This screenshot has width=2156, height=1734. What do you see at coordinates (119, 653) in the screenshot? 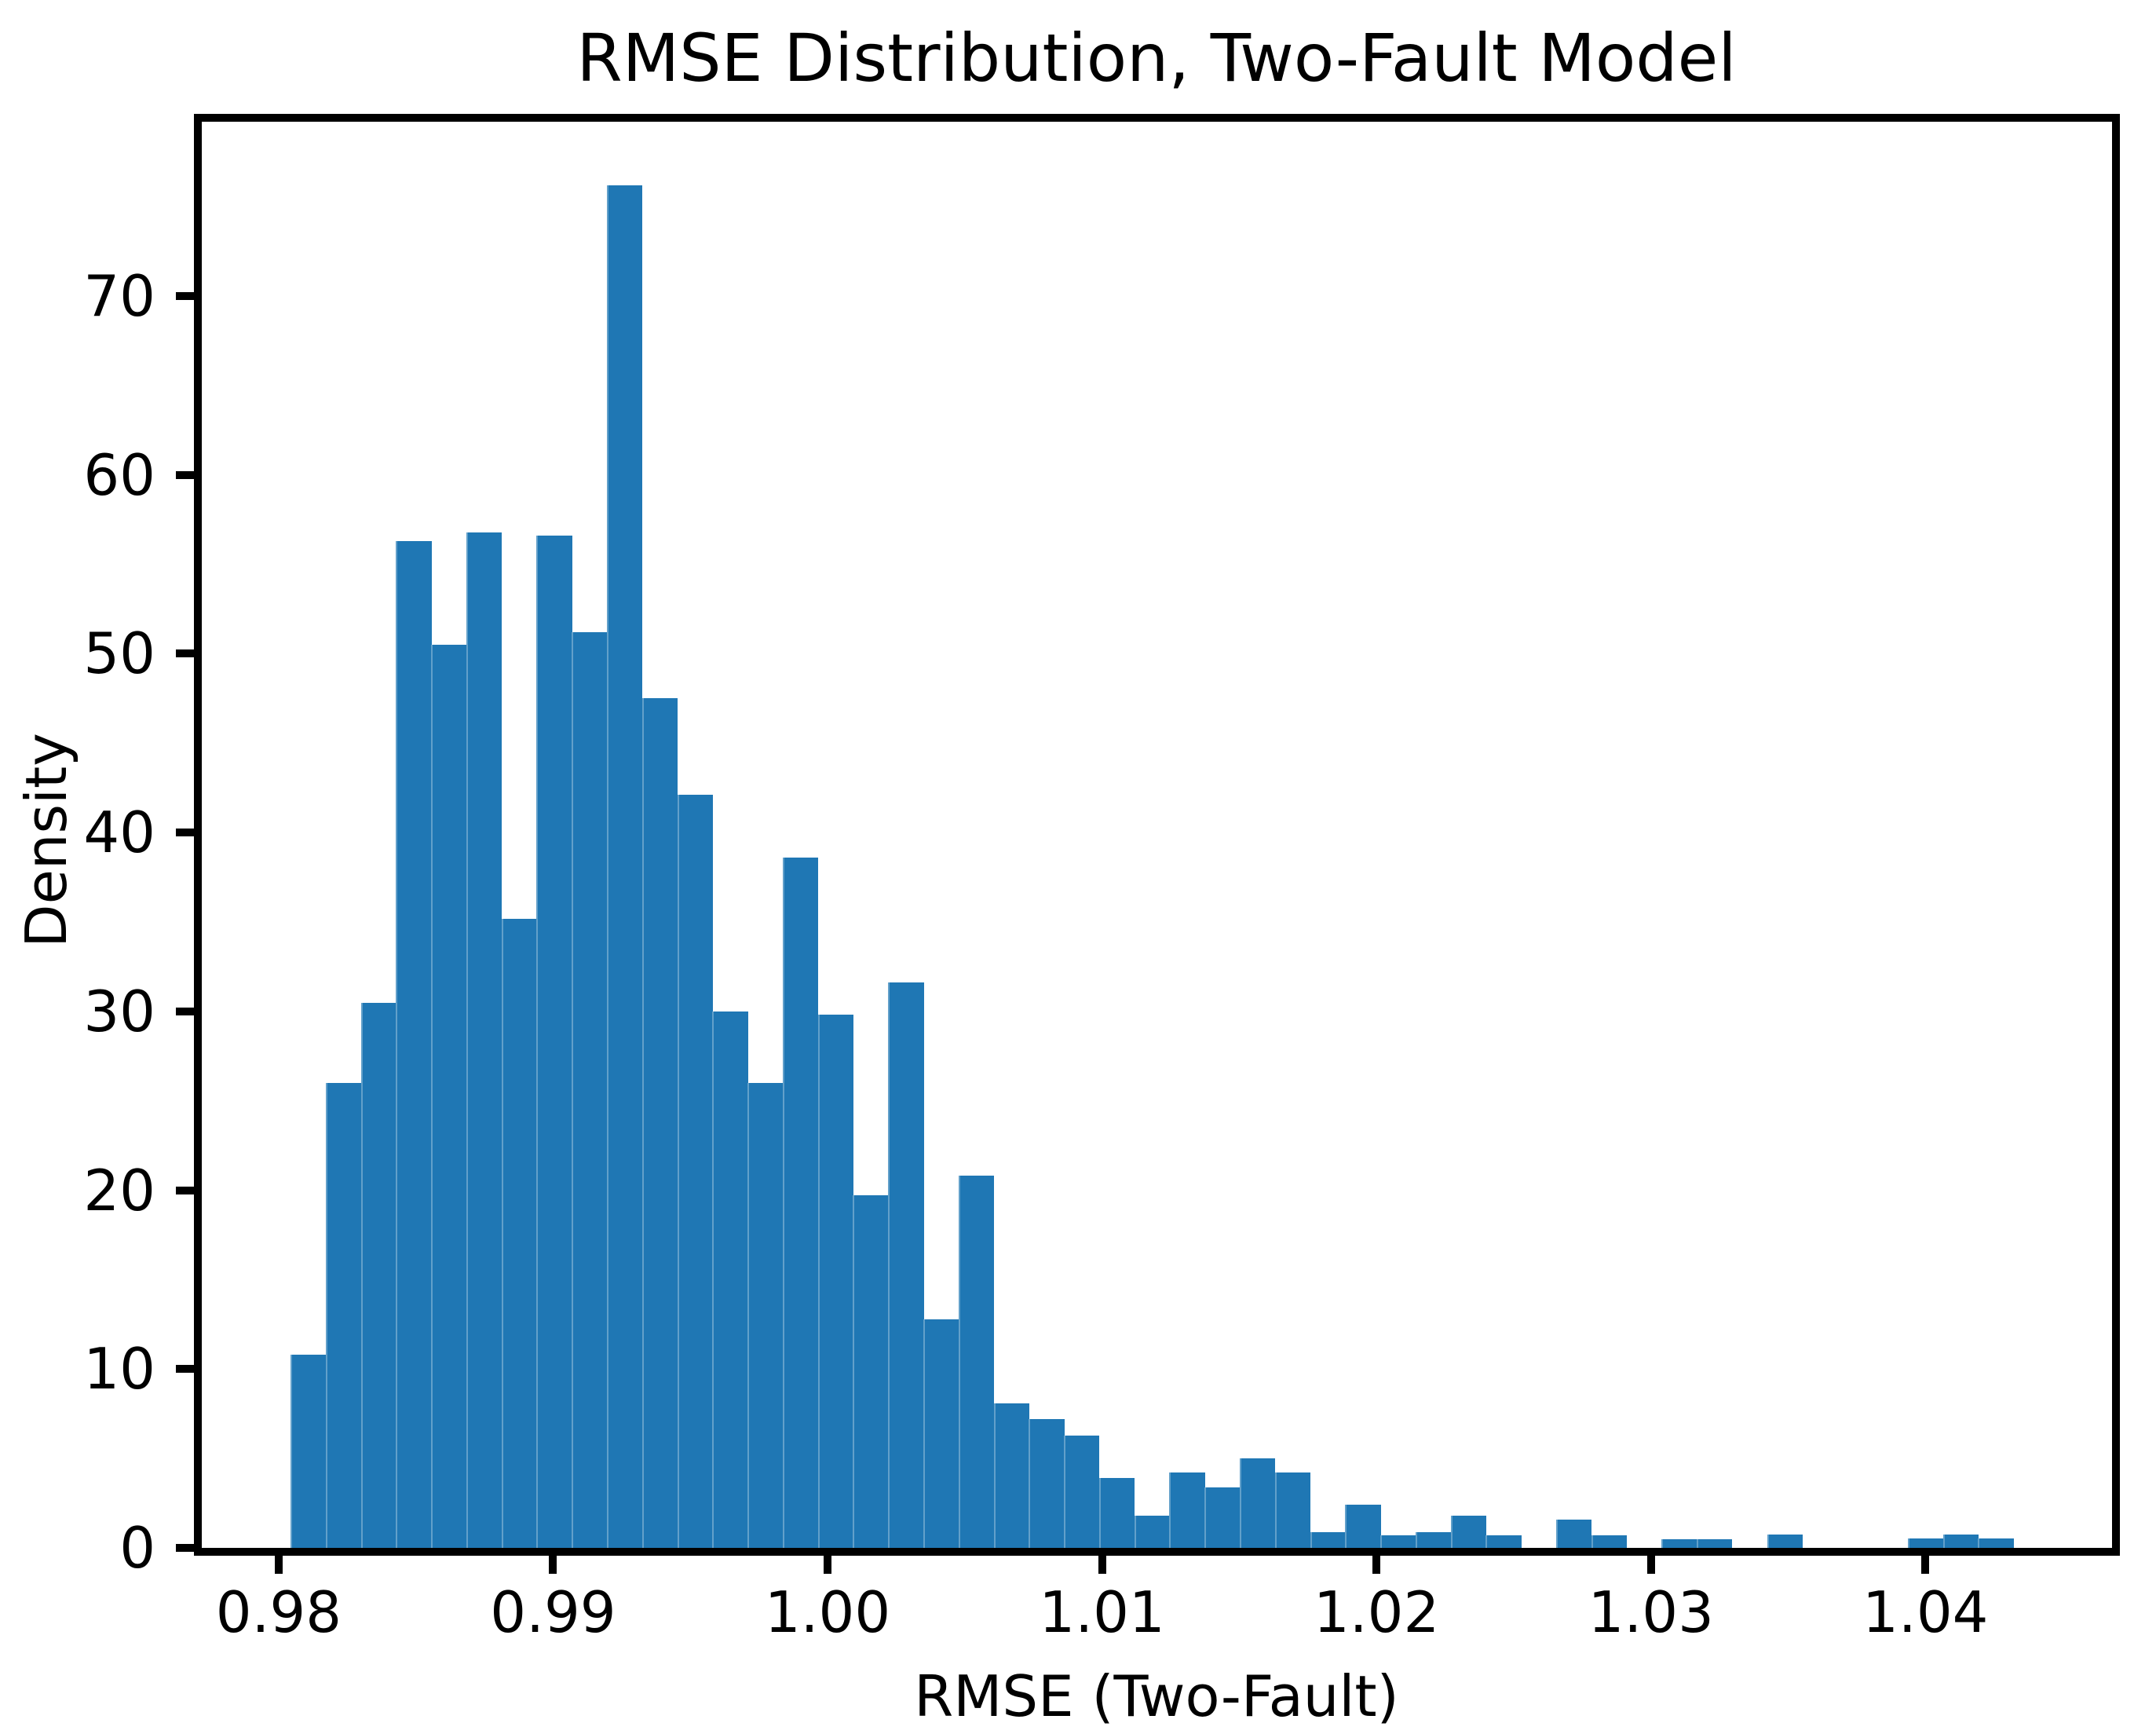
I see `y-tick-label: 50` at bounding box center [119, 653].